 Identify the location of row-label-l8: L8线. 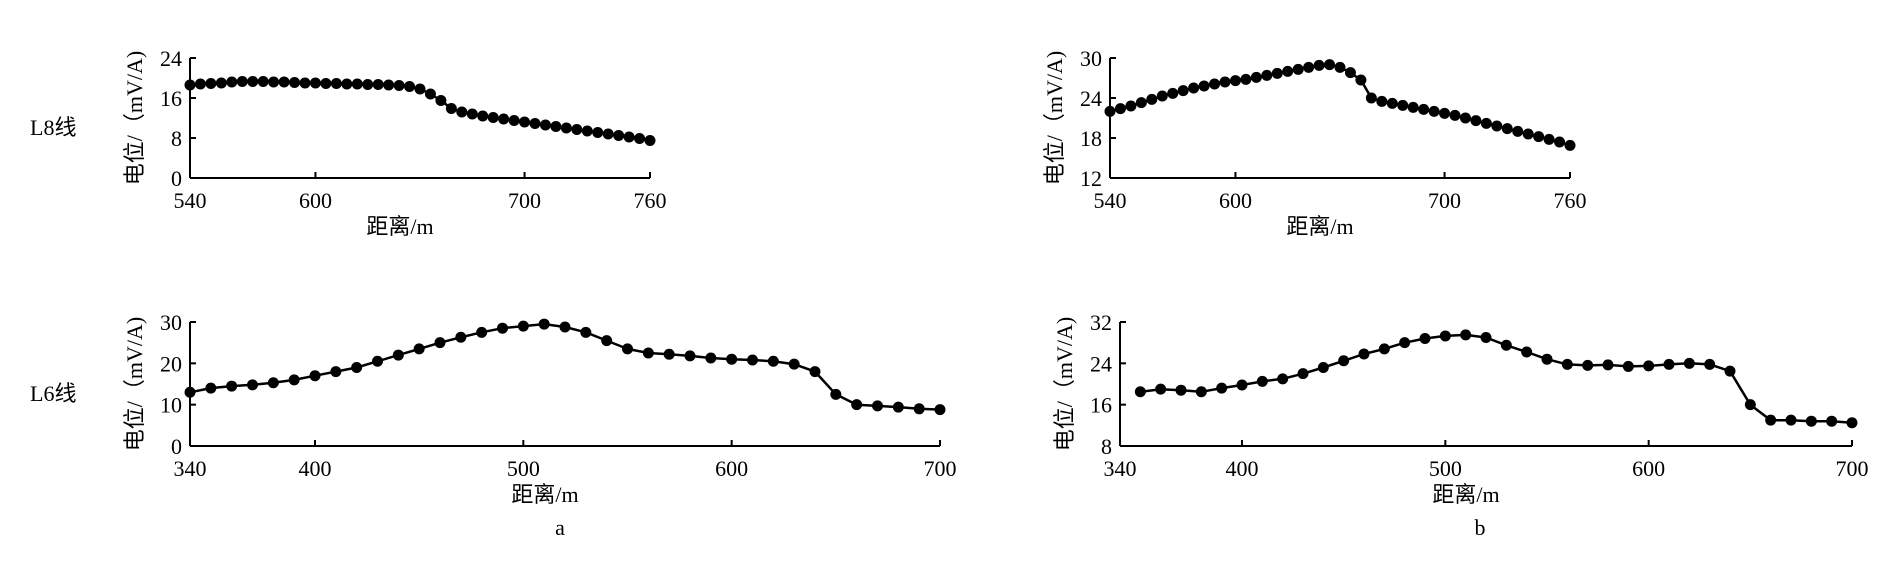
(53, 127).